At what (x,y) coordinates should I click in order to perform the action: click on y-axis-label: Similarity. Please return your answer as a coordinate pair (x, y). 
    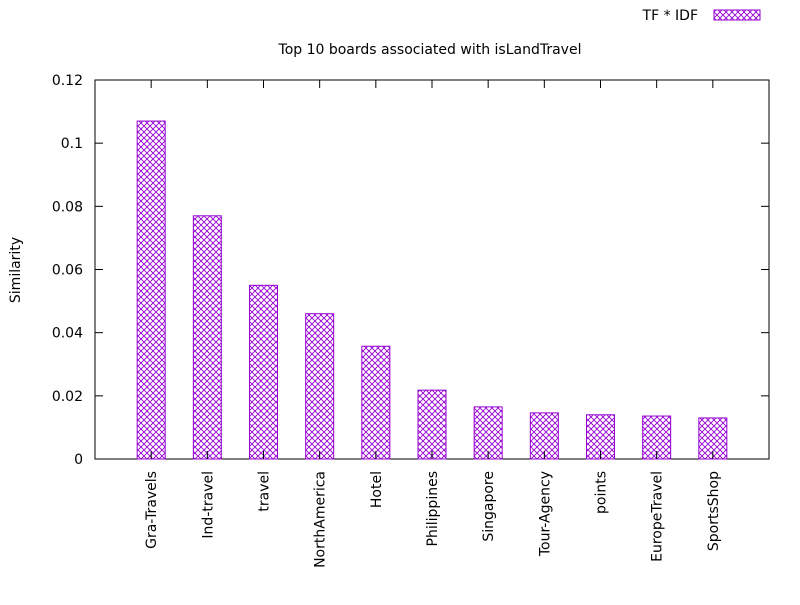
    Looking at the image, I should click on (16, 270).